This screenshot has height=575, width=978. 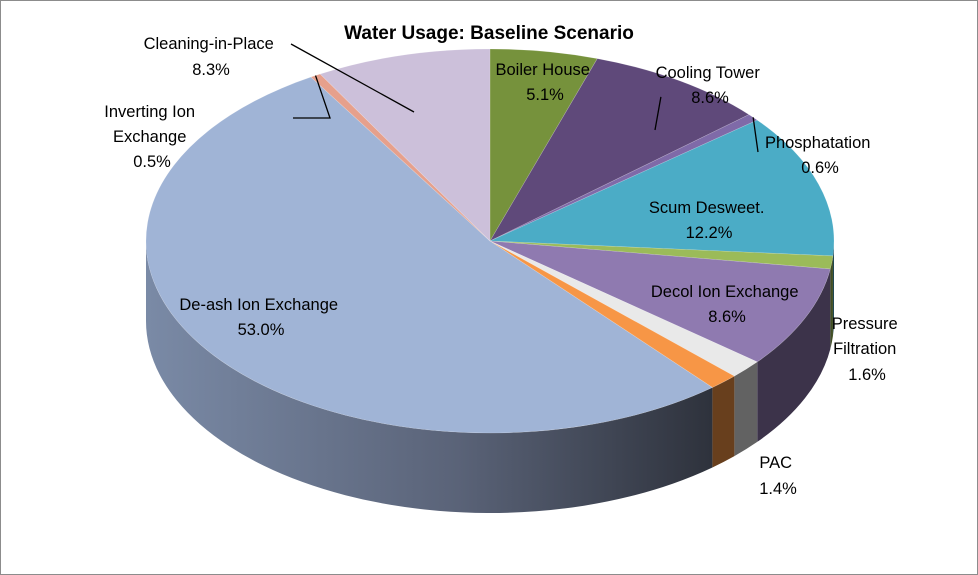 What do you see at coordinates (662, 188) in the screenshot?
I see `slice-scum-desweet` at bounding box center [662, 188].